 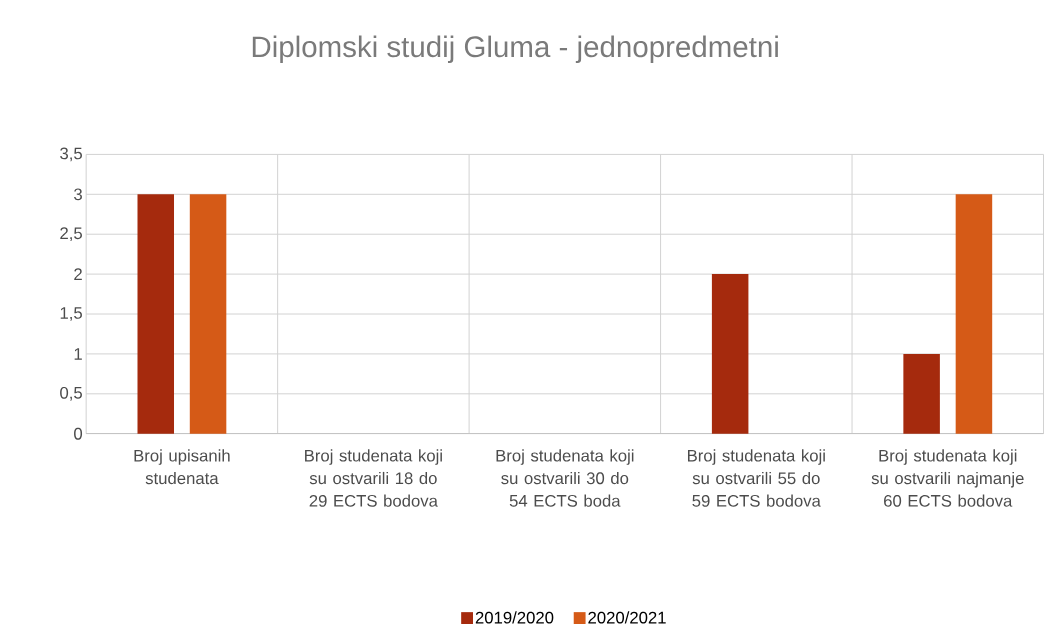 What do you see at coordinates (627, 617) in the screenshot?
I see `legend-label: 2020/2021` at bounding box center [627, 617].